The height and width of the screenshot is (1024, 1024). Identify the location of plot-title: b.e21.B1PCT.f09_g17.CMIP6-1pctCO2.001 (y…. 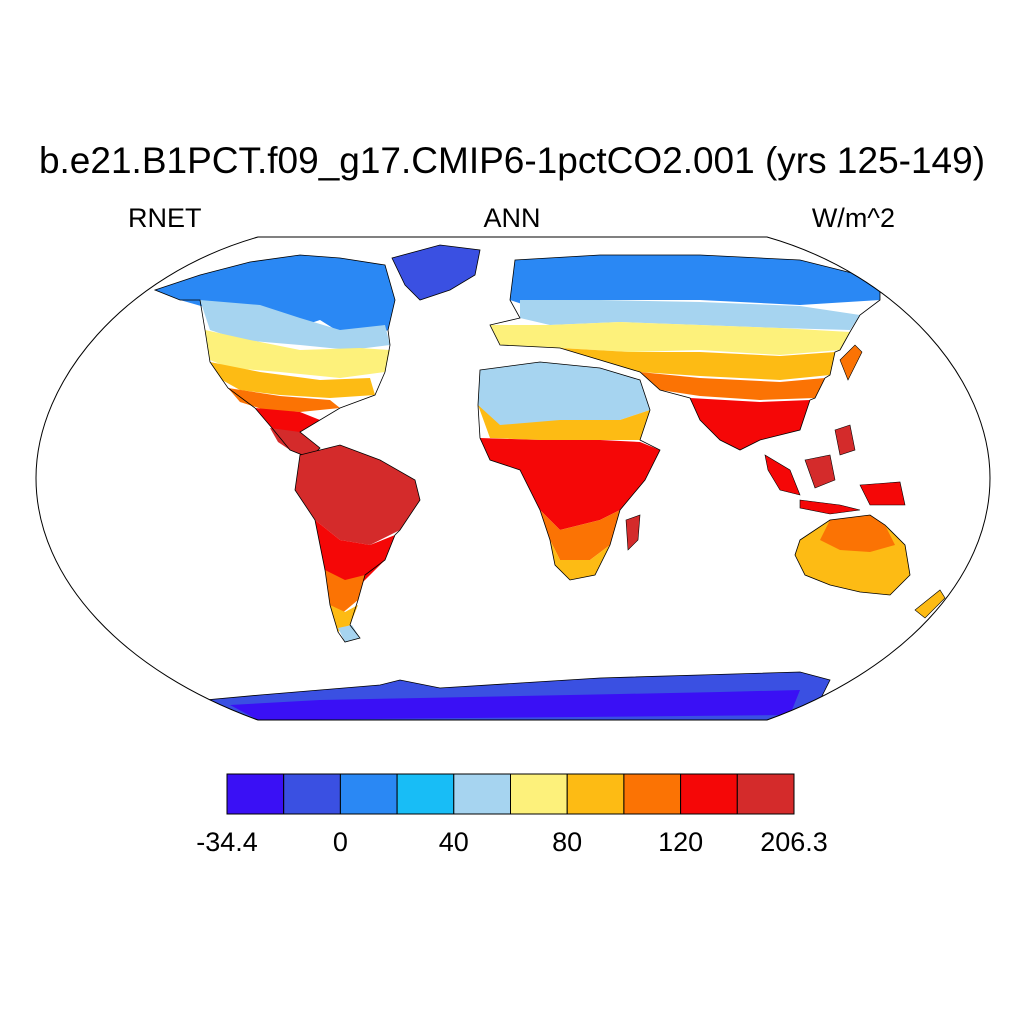
(512, 160).